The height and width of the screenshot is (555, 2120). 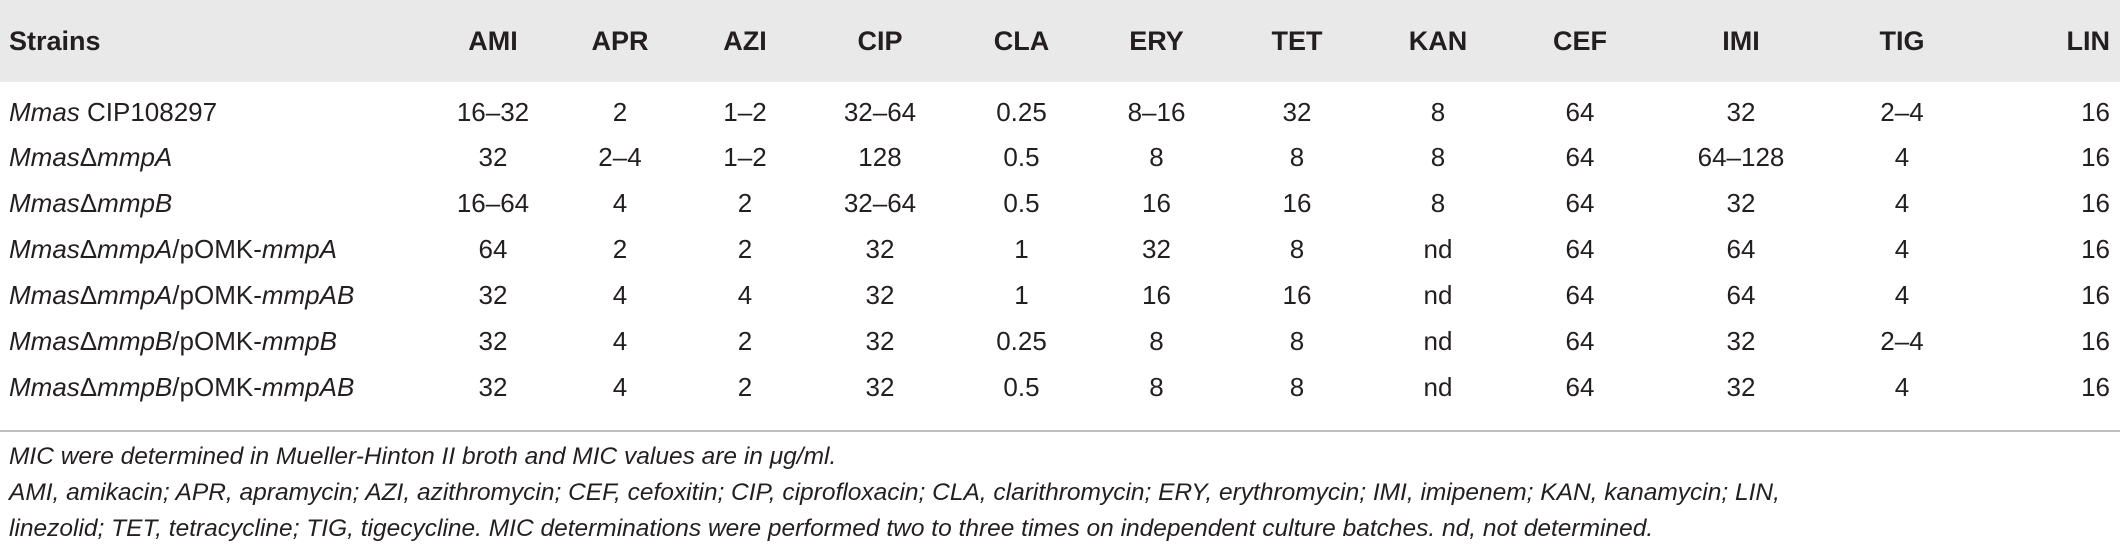 What do you see at coordinates (1156, 40) in the screenshot?
I see `column-header-ery: ERY` at bounding box center [1156, 40].